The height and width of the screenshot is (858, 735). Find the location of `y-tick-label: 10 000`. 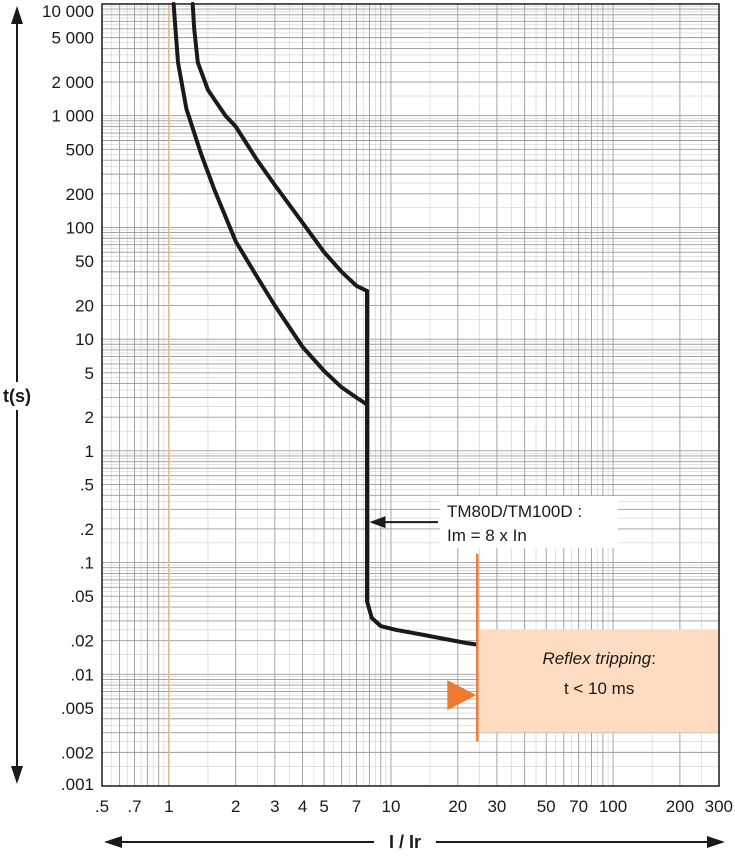

y-tick-label: 10 000 is located at coordinates (68, 11).